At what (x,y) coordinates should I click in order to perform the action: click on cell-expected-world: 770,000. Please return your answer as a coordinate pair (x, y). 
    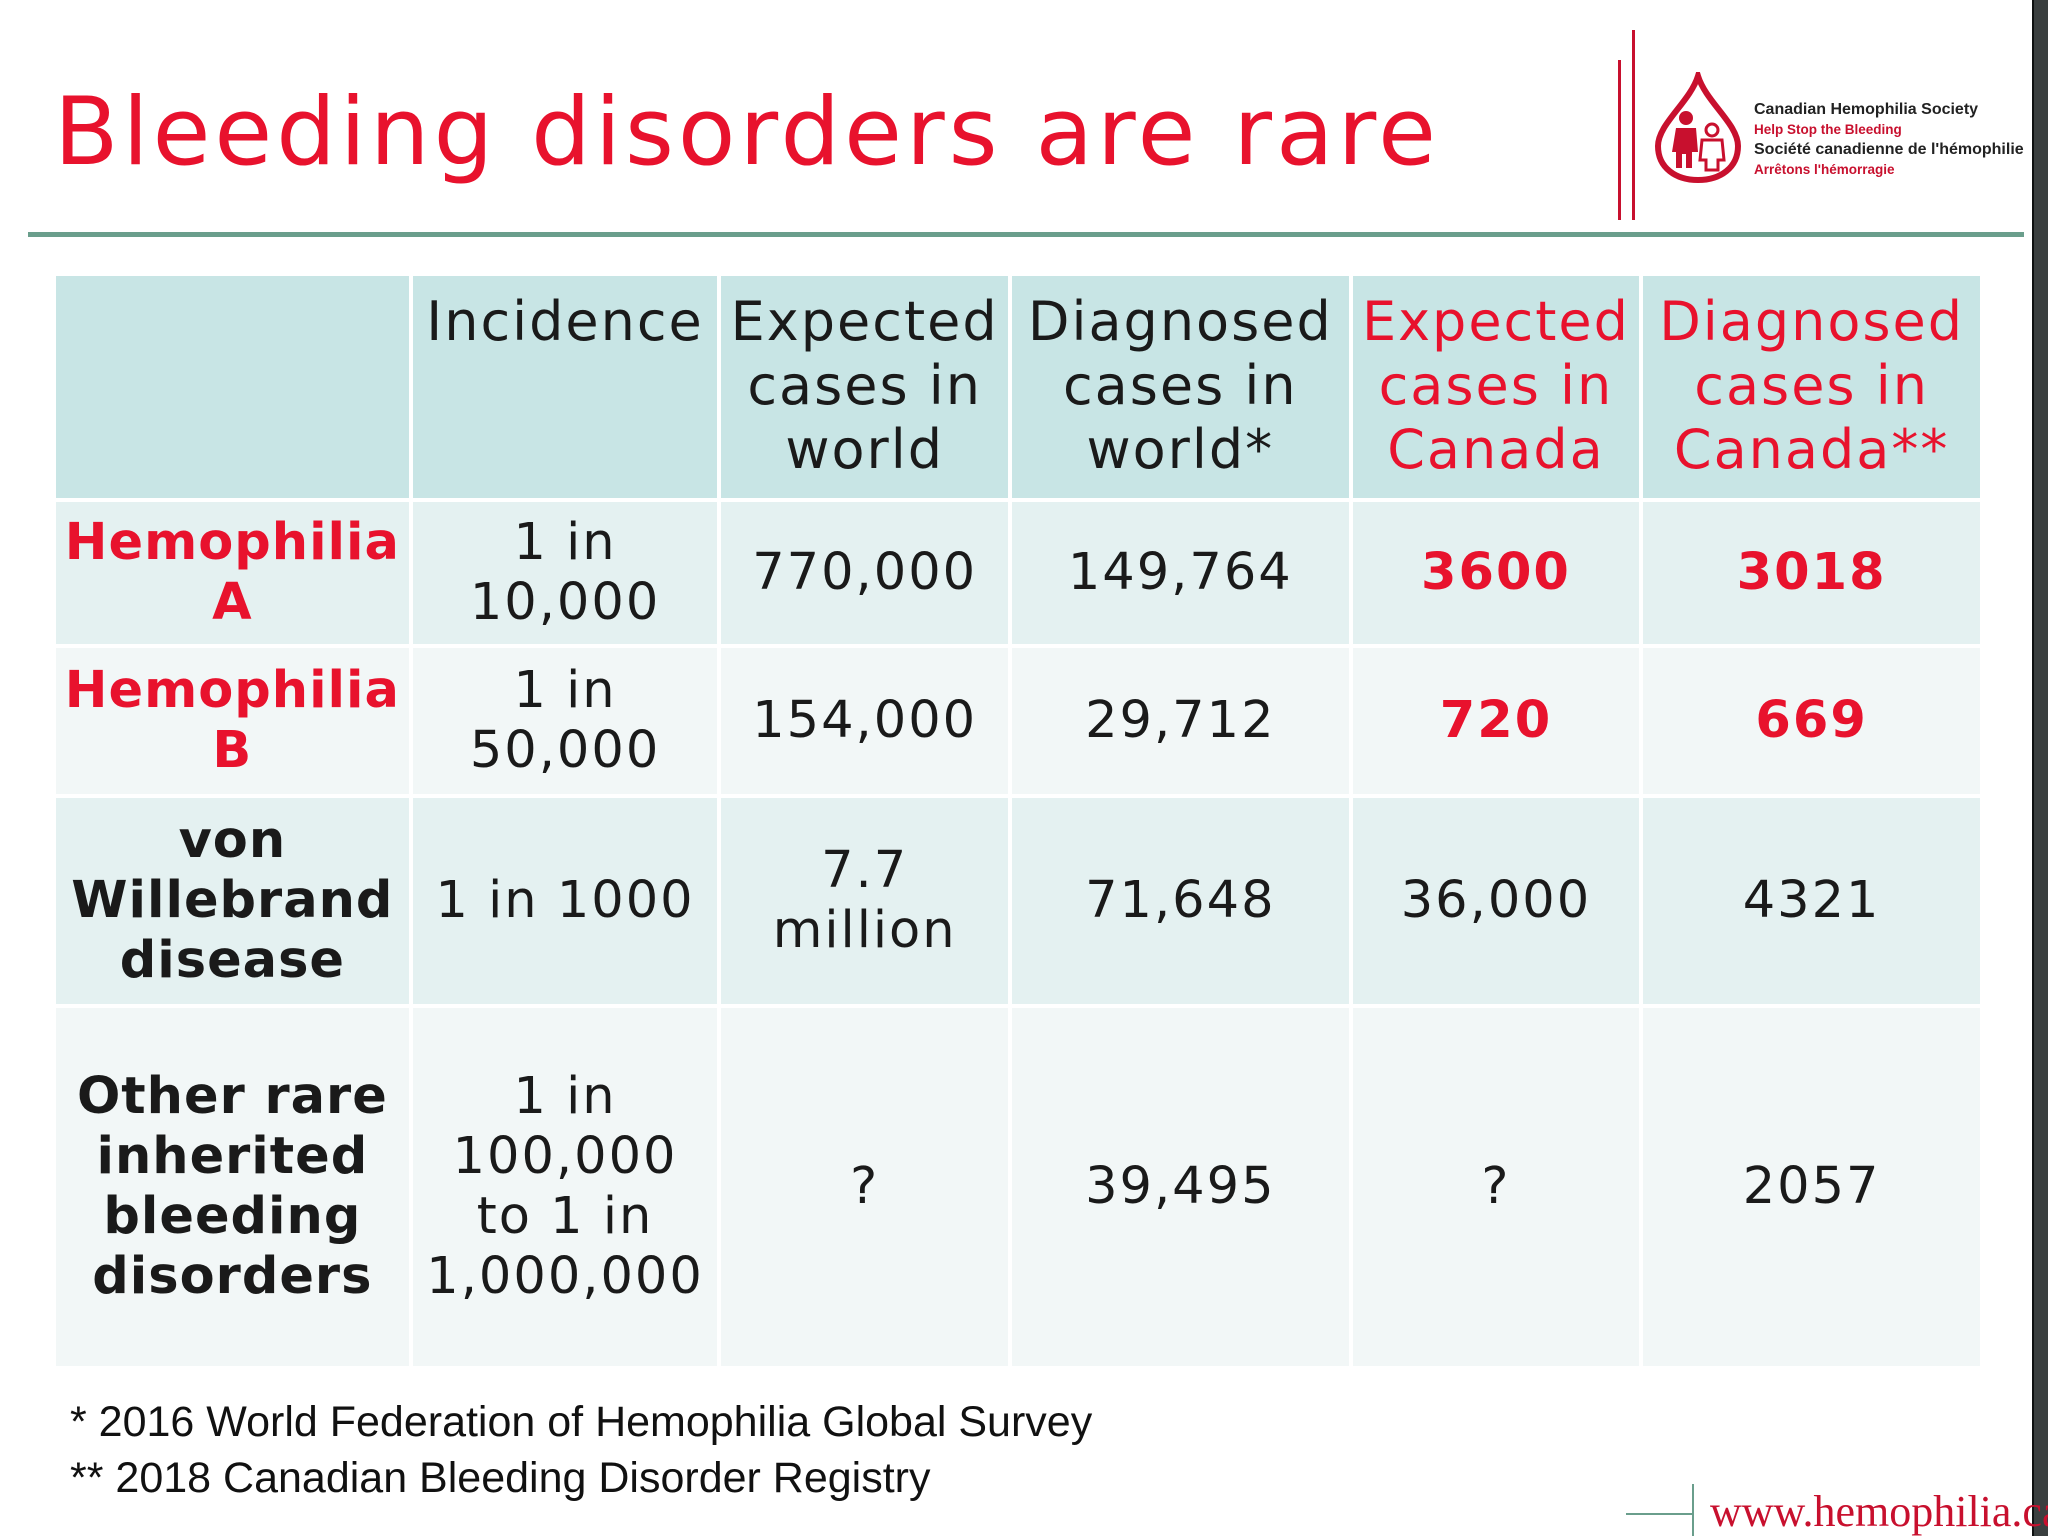
    Looking at the image, I should click on (864, 573).